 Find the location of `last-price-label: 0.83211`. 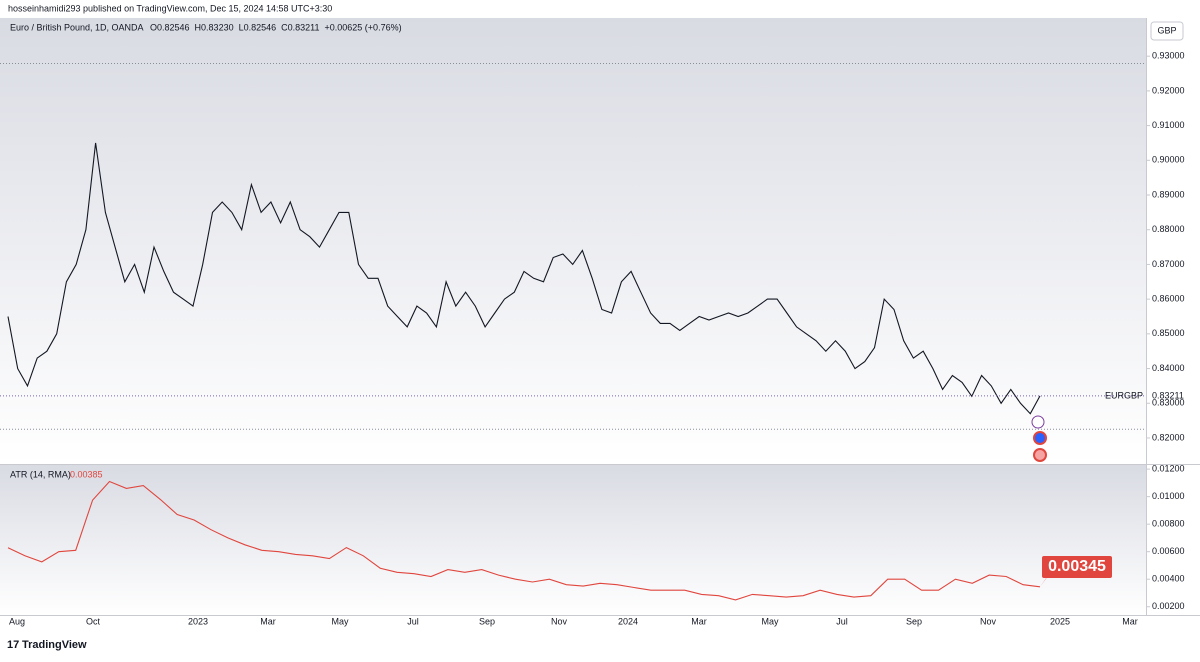

last-price-label: 0.83211 is located at coordinates (1168, 395).